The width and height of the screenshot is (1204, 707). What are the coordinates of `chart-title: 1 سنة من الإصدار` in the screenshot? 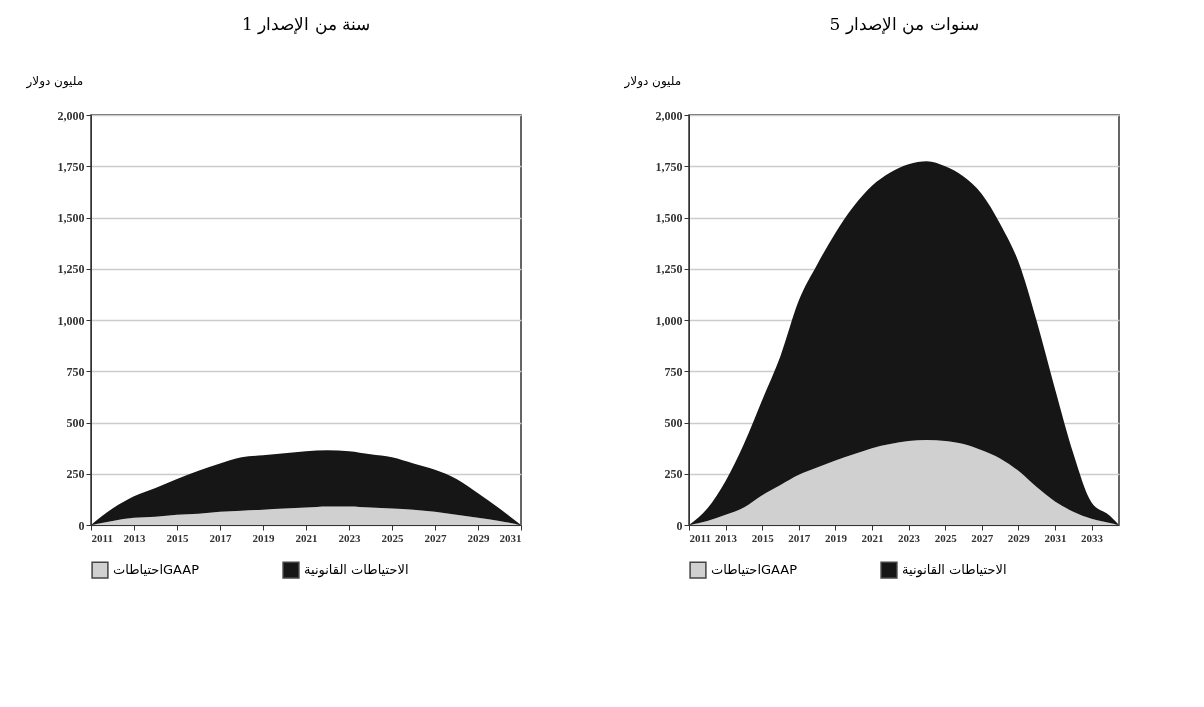 It's located at (306, 24).